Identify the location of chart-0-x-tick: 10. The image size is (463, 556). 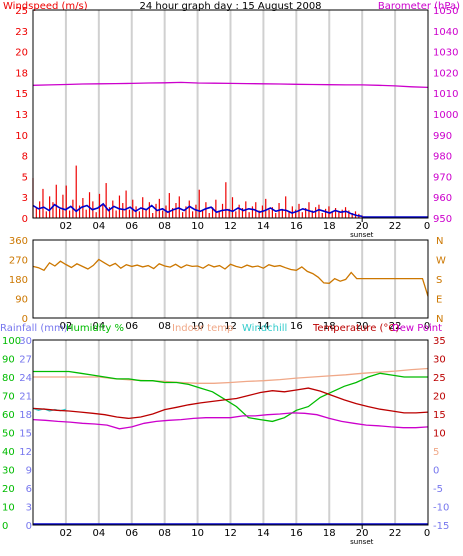
(197, 226).